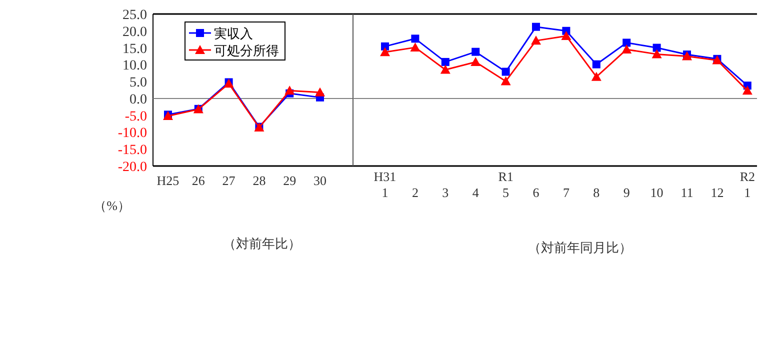 Image resolution: width=784 pixels, height=340 pixels. Describe the element at coordinates (626, 192) in the screenshot. I see `x-tick-label: 9` at that location.